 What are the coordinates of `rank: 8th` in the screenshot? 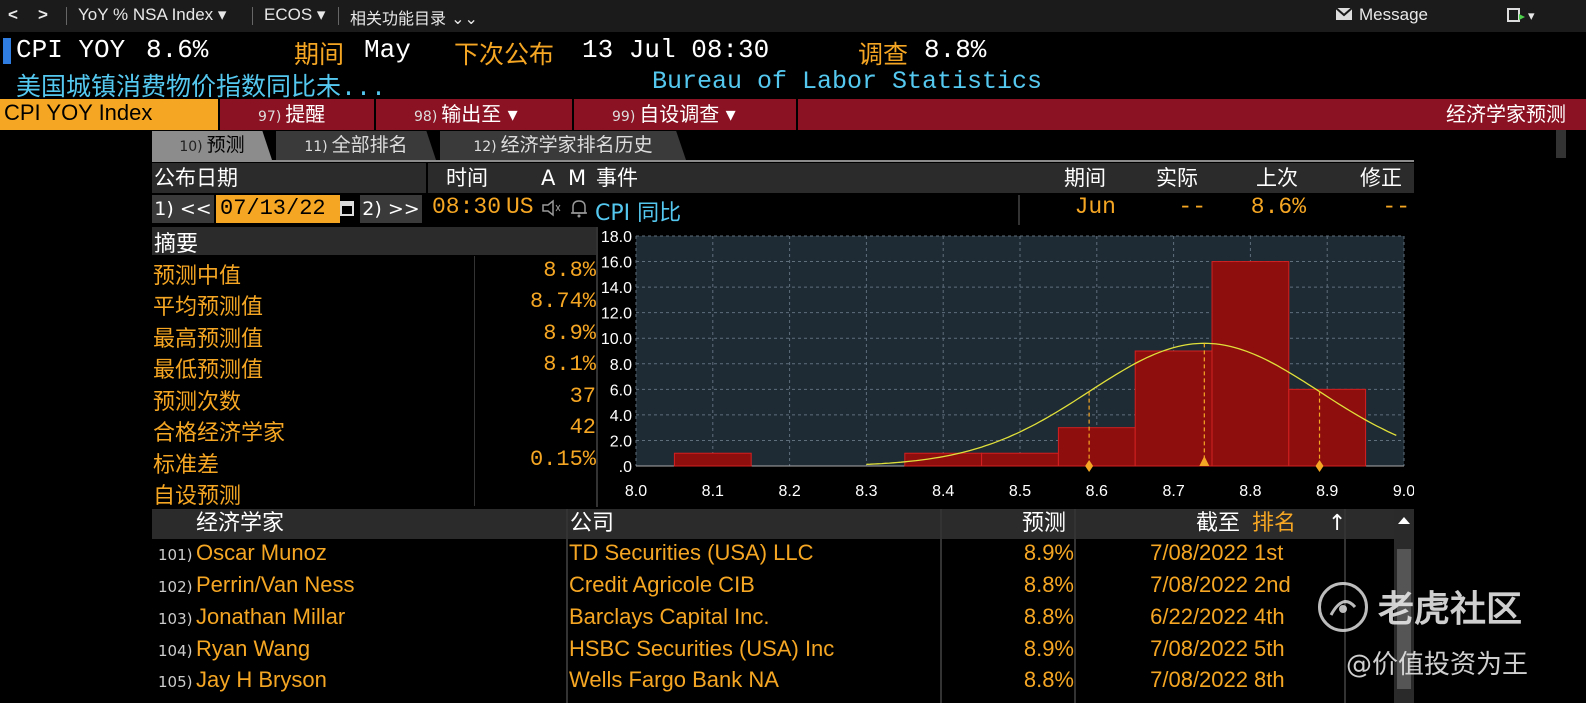 It's located at (1269, 679).